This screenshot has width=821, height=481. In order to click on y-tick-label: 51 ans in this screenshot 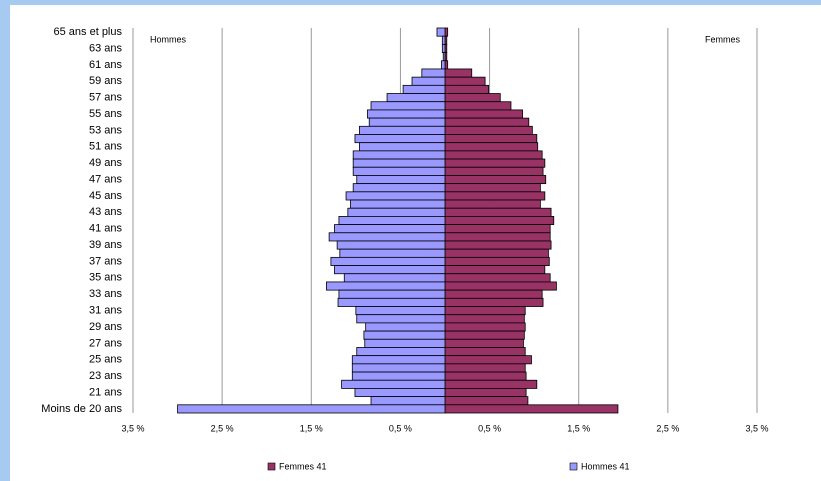, I will do `click(106, 147)`.